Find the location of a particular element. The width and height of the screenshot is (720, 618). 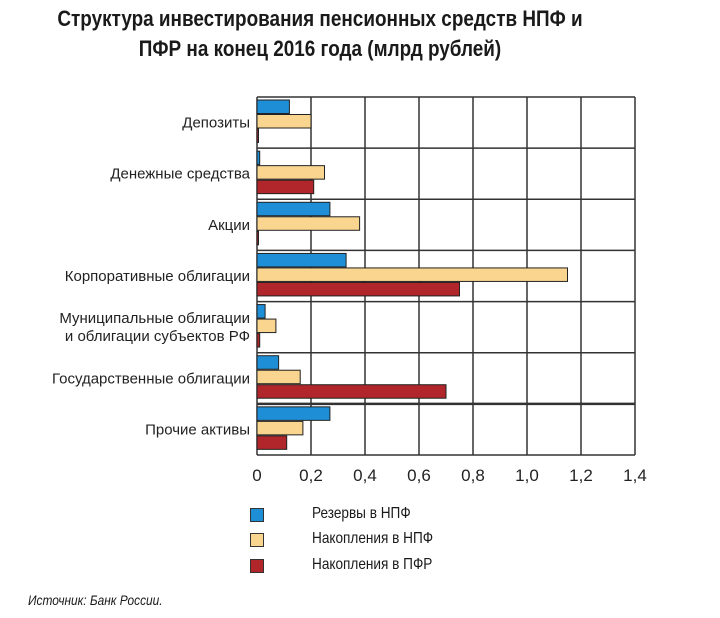

x-tick-label: 0,8 is located at coordinates (473, 475).